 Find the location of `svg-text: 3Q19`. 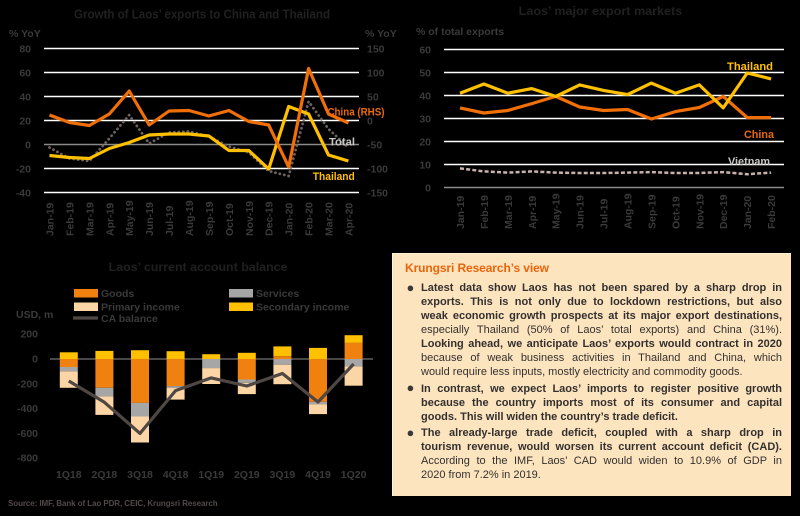

svg-text: 3Q19 is located at coordinates (283, 475).